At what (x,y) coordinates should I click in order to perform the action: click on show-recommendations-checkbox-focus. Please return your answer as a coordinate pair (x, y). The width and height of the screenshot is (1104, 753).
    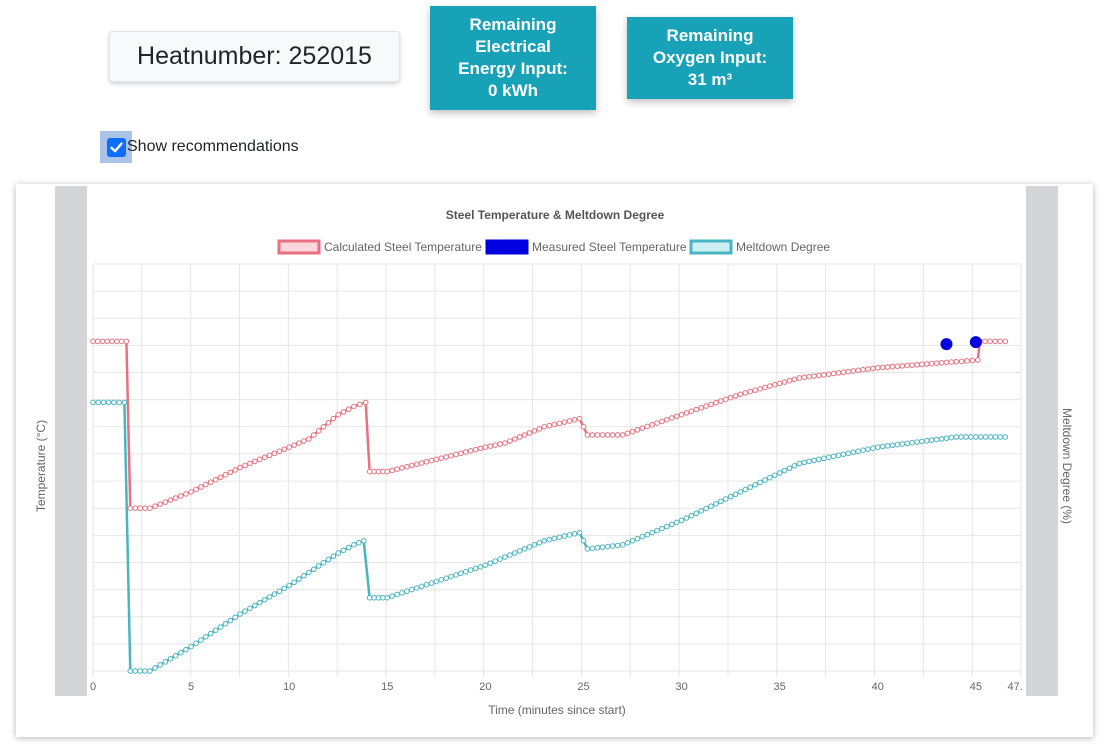
    Looking at the image, I should click on (116, 147).